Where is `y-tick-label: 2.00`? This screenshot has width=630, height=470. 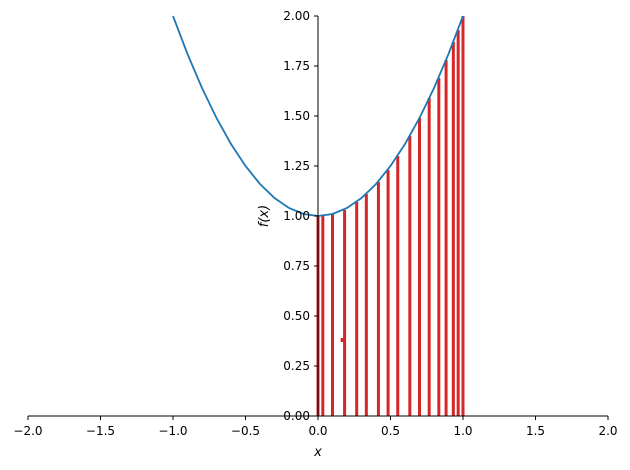 y-tick-label: 2.00 is located at coordinates (296, 16).